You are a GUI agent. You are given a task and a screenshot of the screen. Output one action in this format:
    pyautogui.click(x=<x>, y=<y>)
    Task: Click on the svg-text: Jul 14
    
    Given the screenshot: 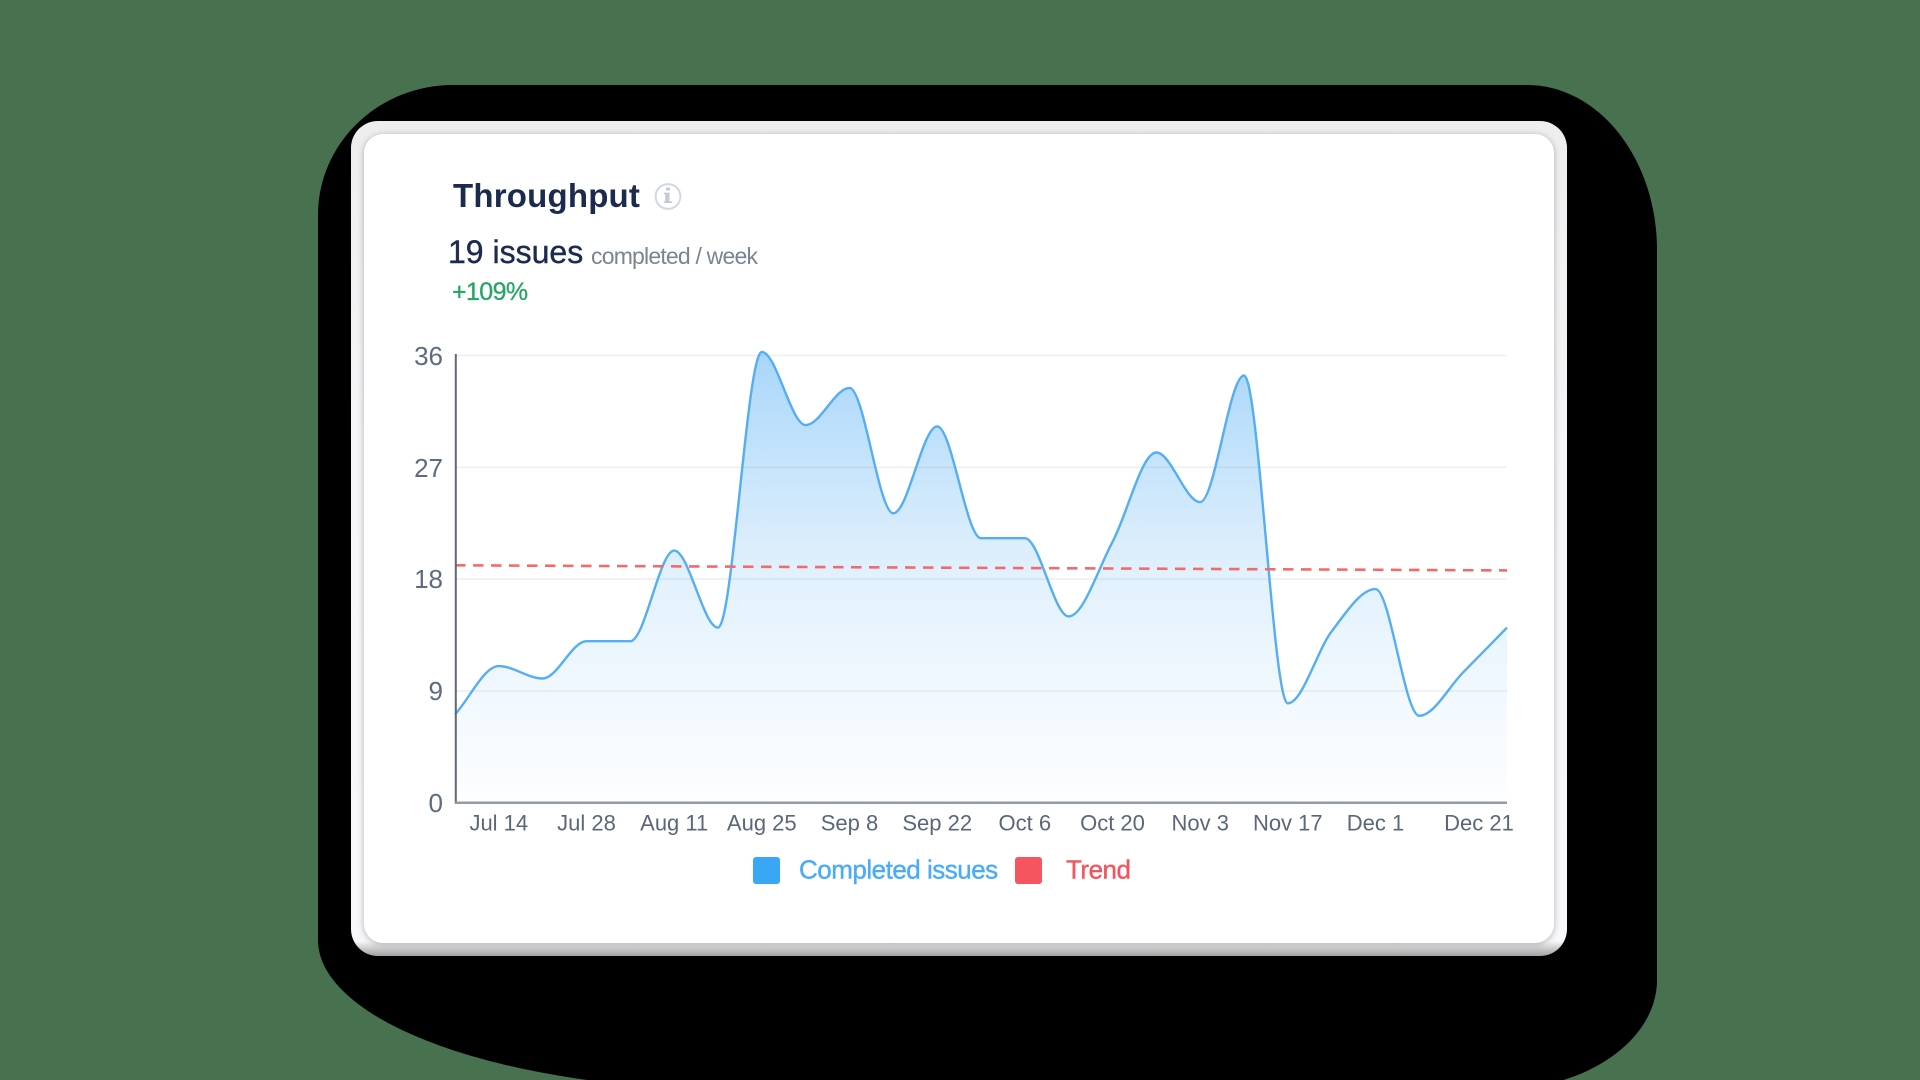 What is the action you would take?
    pyautogui.click(x=498, y=823)
    